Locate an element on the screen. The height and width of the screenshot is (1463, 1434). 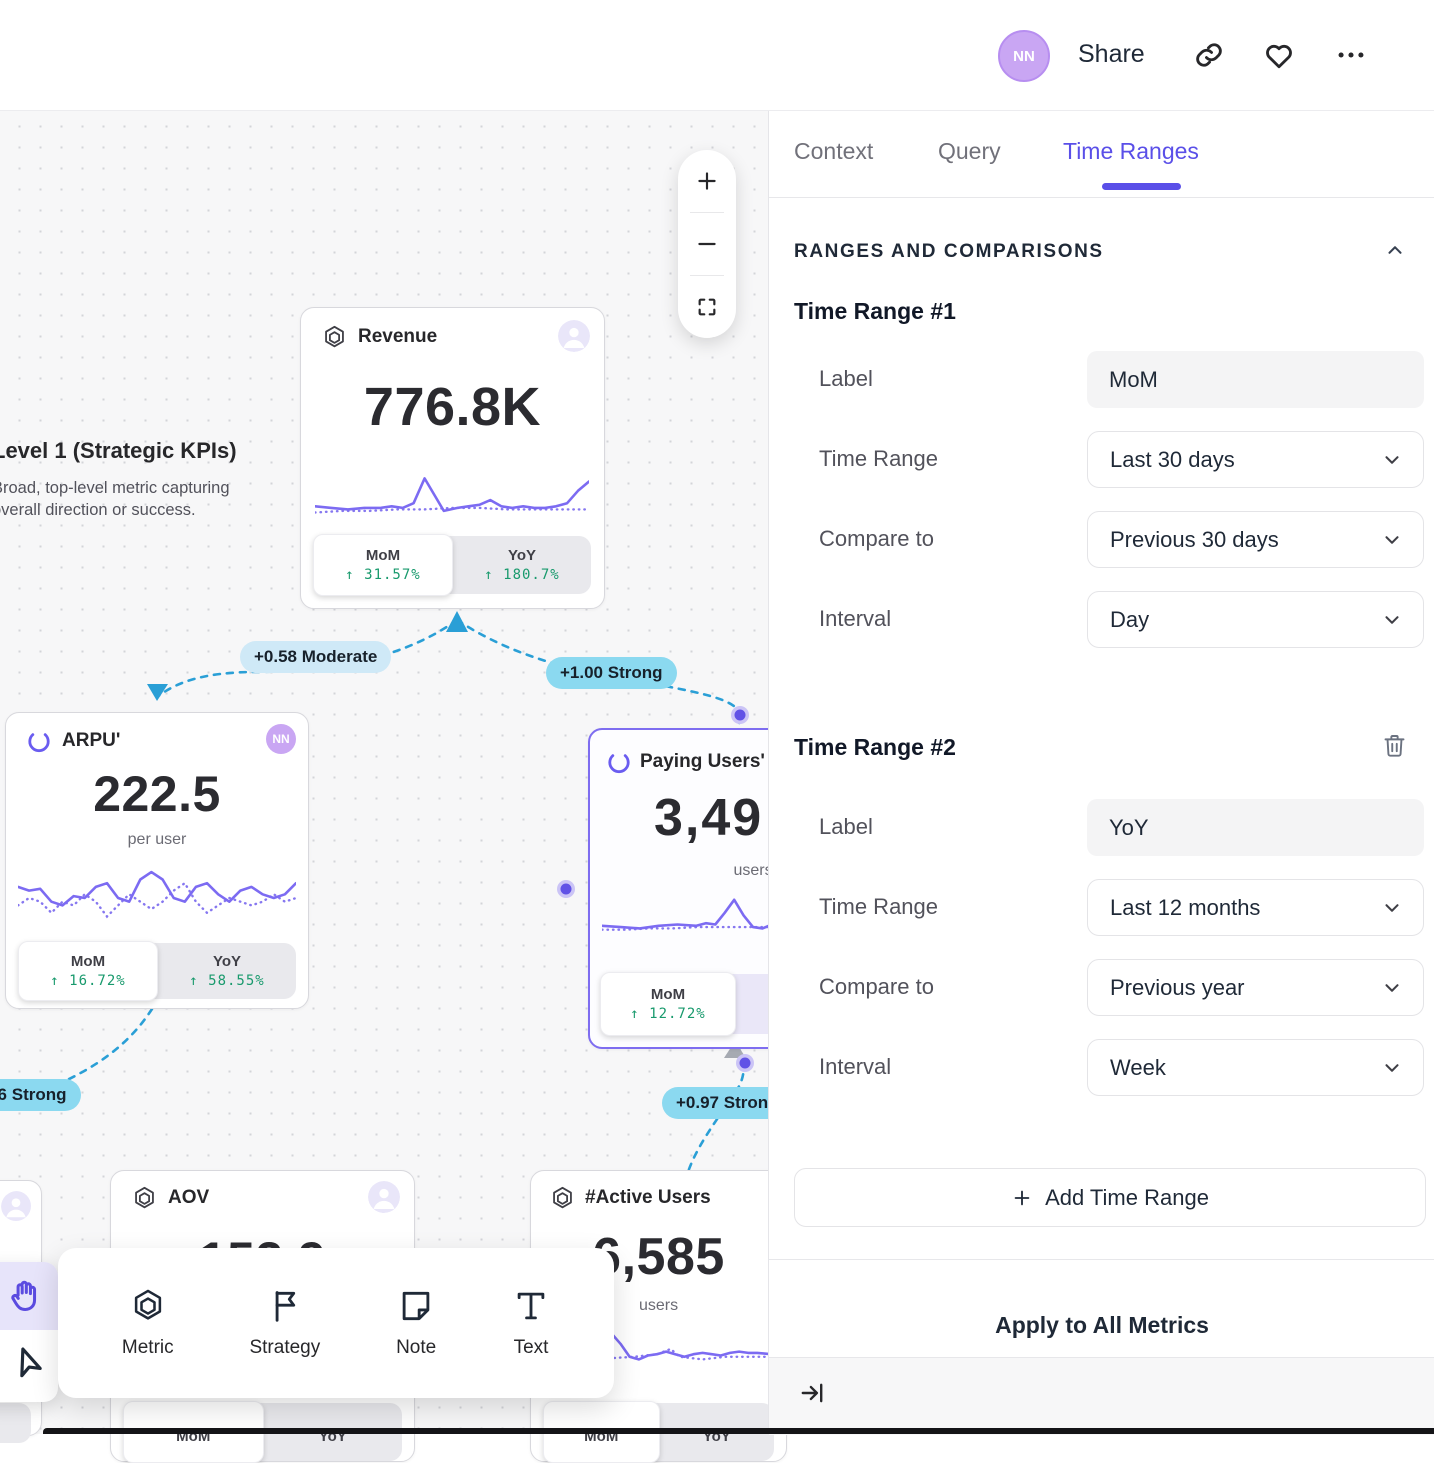
time-range-chips: MoM ↑ 12.72% is located at coordinates (720, 1004).